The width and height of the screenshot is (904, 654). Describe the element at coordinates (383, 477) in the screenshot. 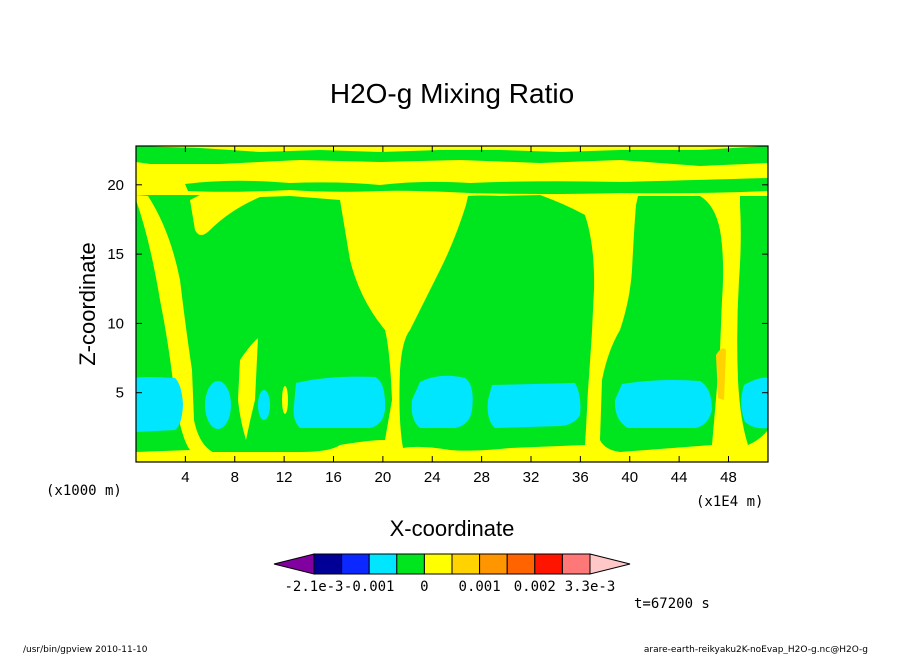

I see `x-tick-label: 20` at that location.